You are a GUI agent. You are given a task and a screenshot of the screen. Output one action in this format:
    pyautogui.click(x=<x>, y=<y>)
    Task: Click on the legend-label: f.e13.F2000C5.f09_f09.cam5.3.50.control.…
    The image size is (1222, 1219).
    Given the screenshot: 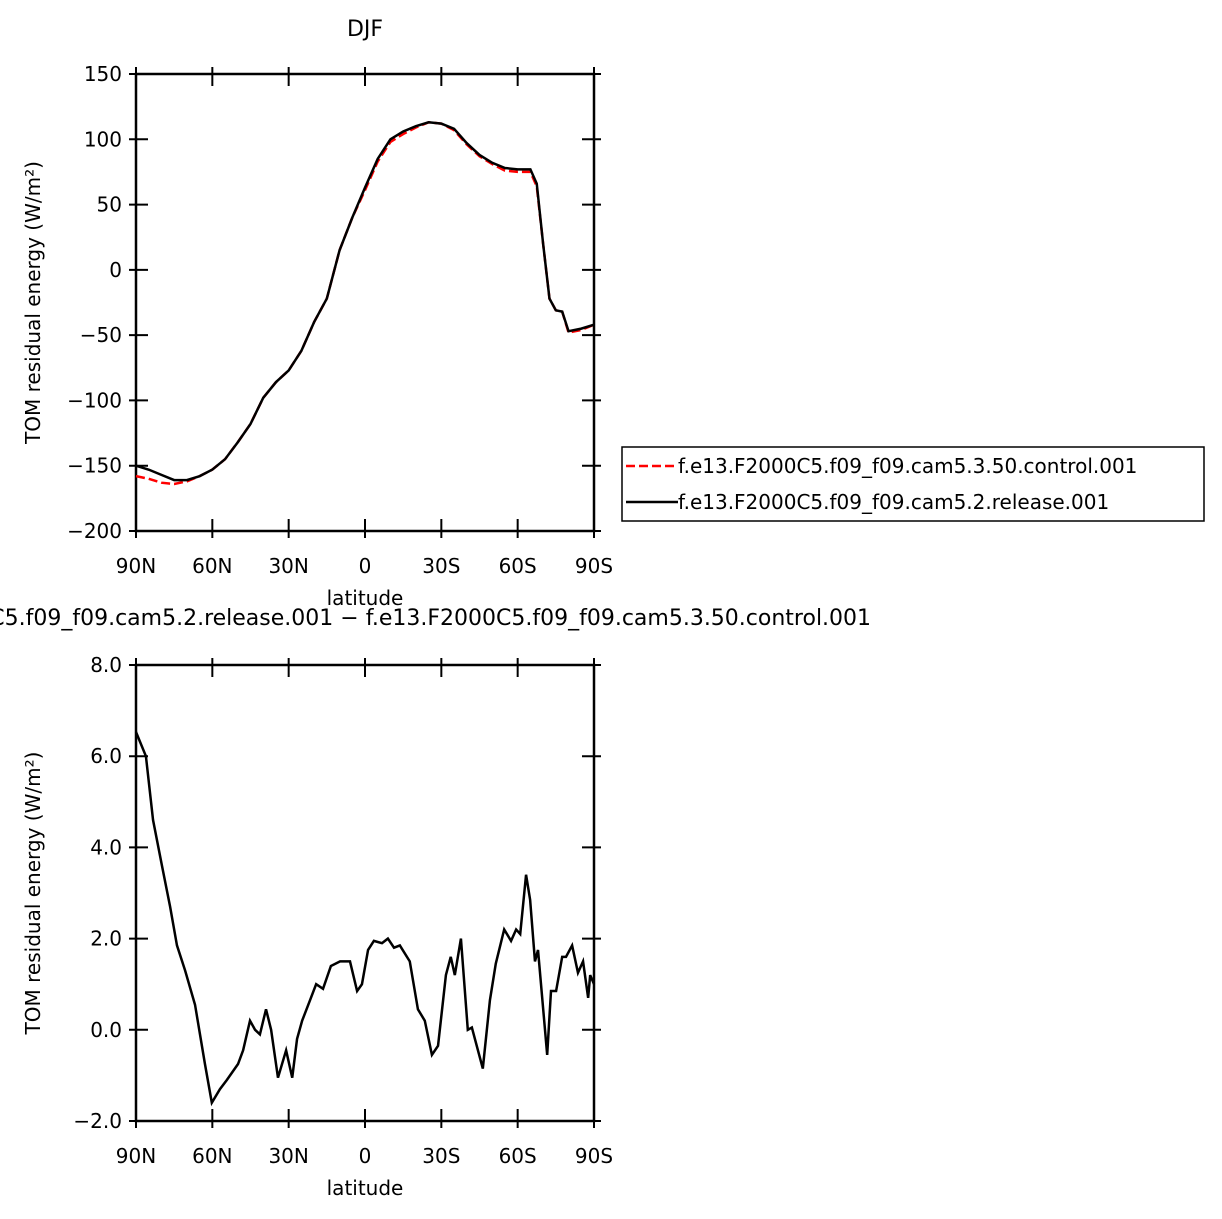 What is the action you would take?
    pyautogui.click(x=907, y=466)
    